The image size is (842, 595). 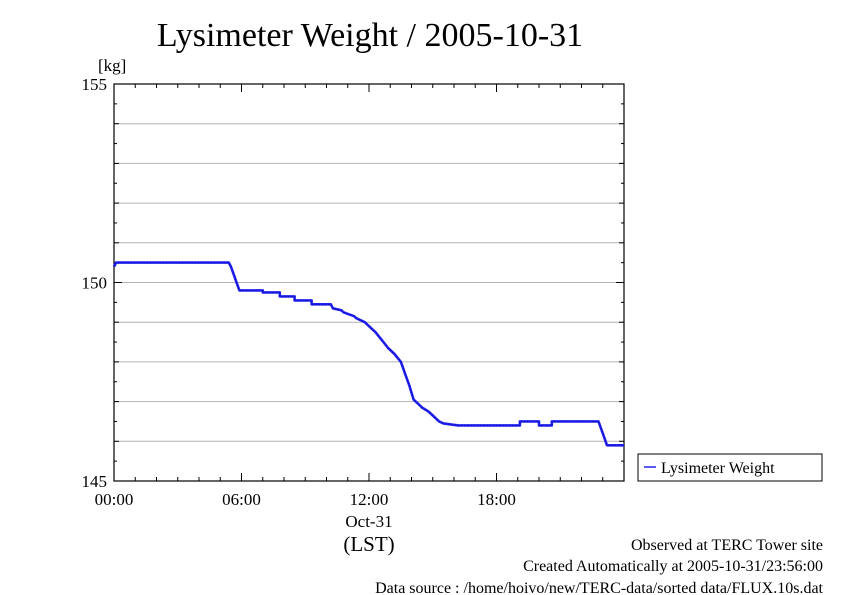 I want to click on x-date-label: Oct-31, so click(x=368, y=521).